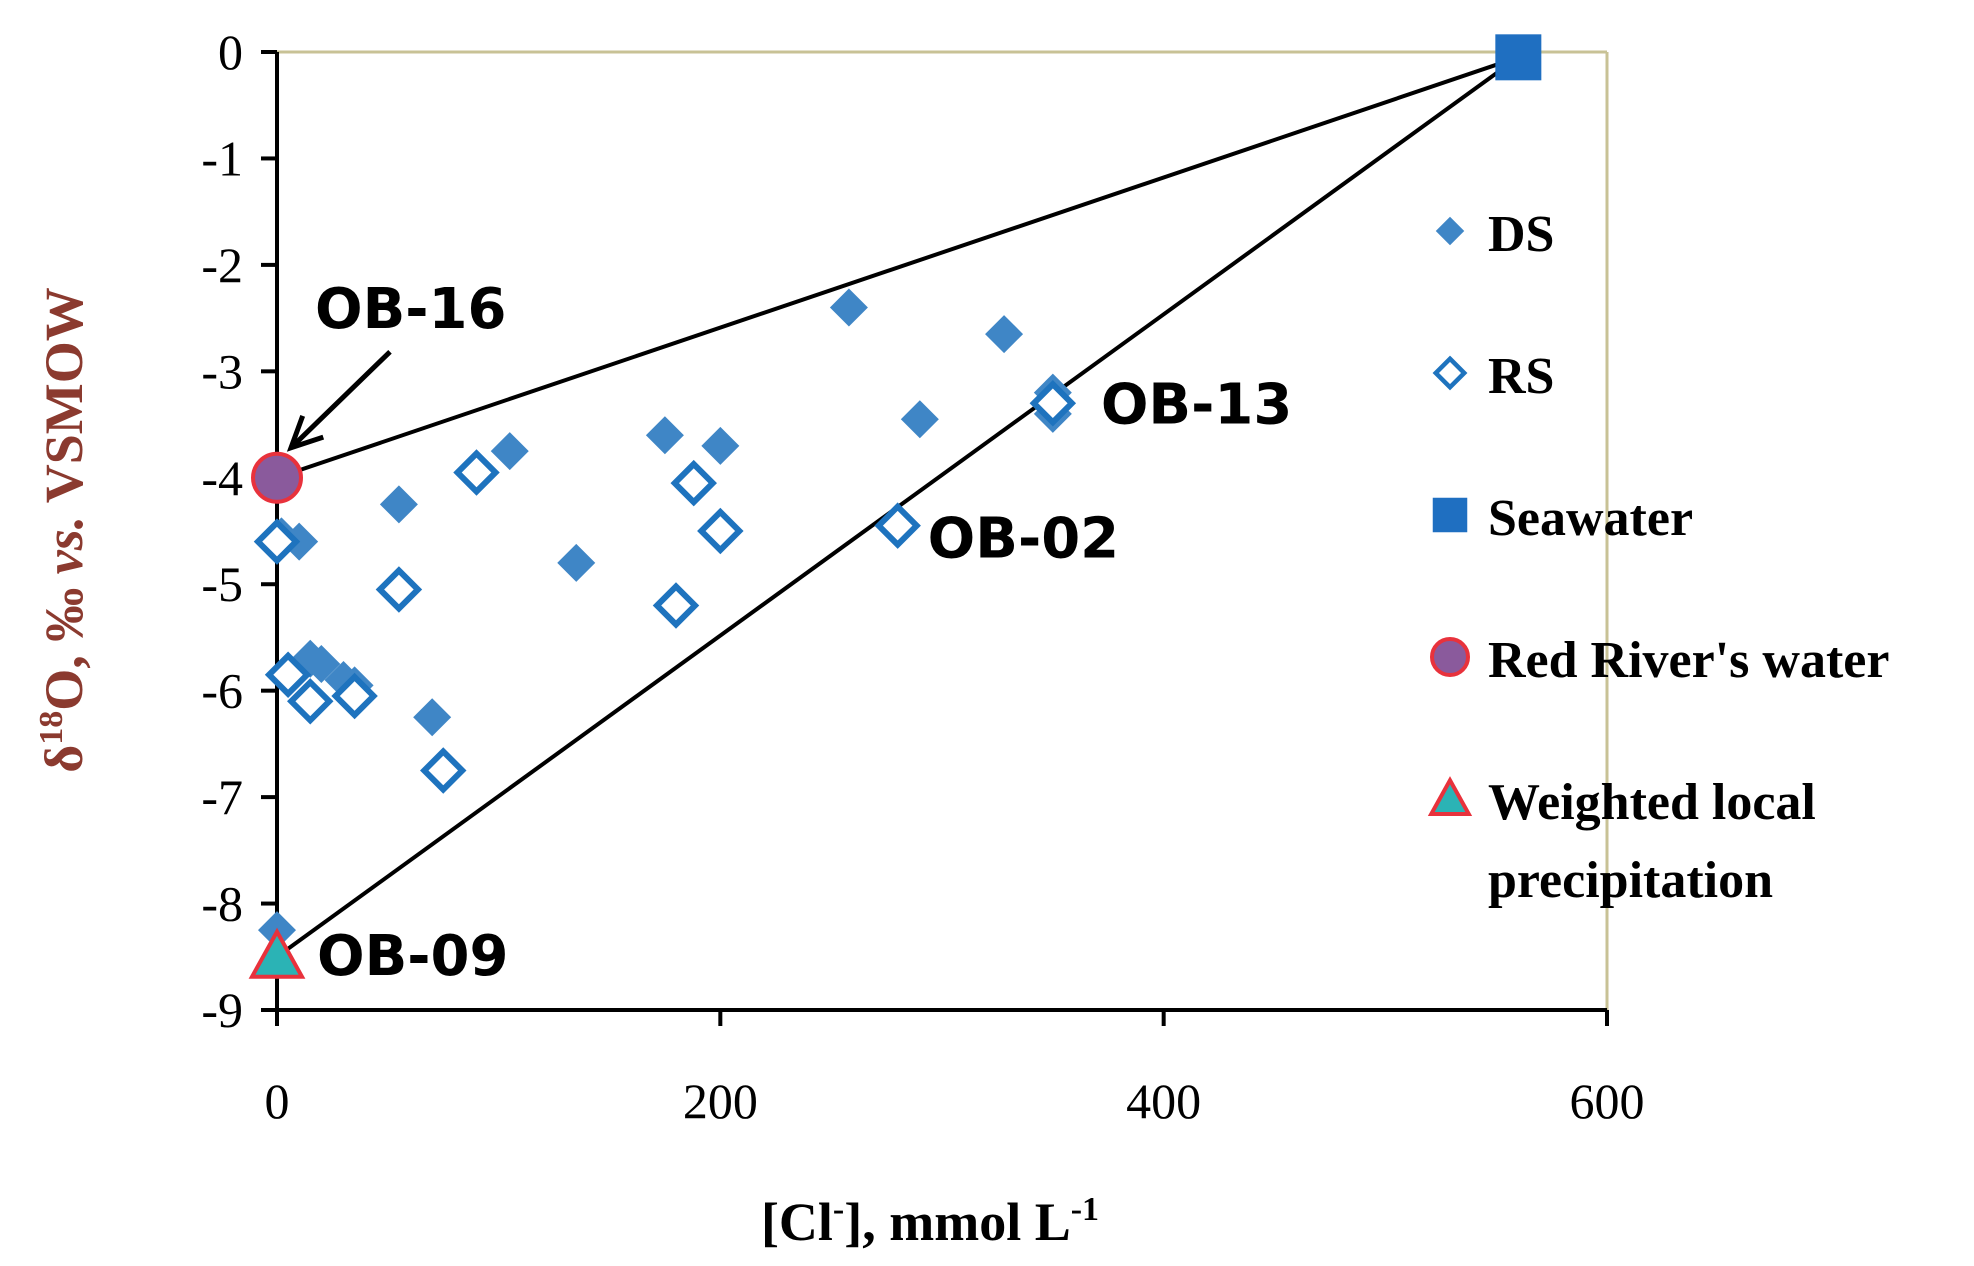 This screenshot has width=1974, height=1266. Describe the element at coordinates (222, 531) in the screenshot. I see `y-tick-labels: 0 -1 -2 -3 -4 -5 -6 -7 -8 -9` at that location.